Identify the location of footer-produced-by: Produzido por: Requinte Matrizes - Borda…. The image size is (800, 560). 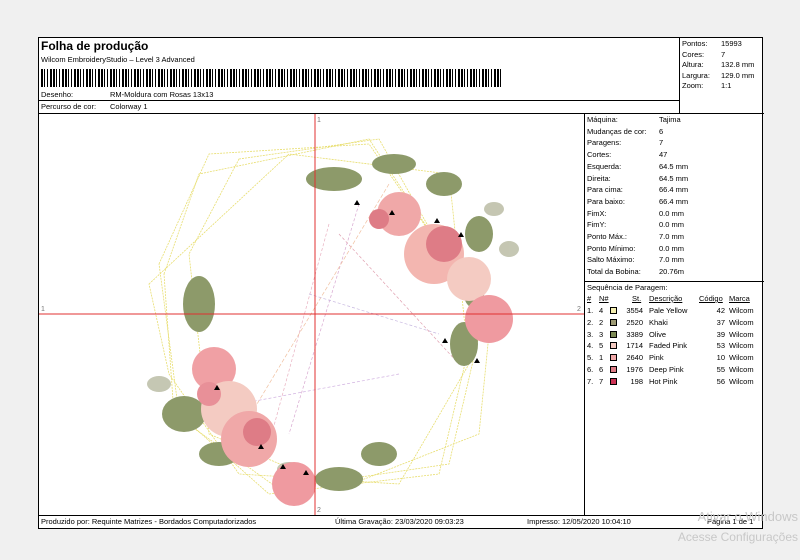
(149, 521).